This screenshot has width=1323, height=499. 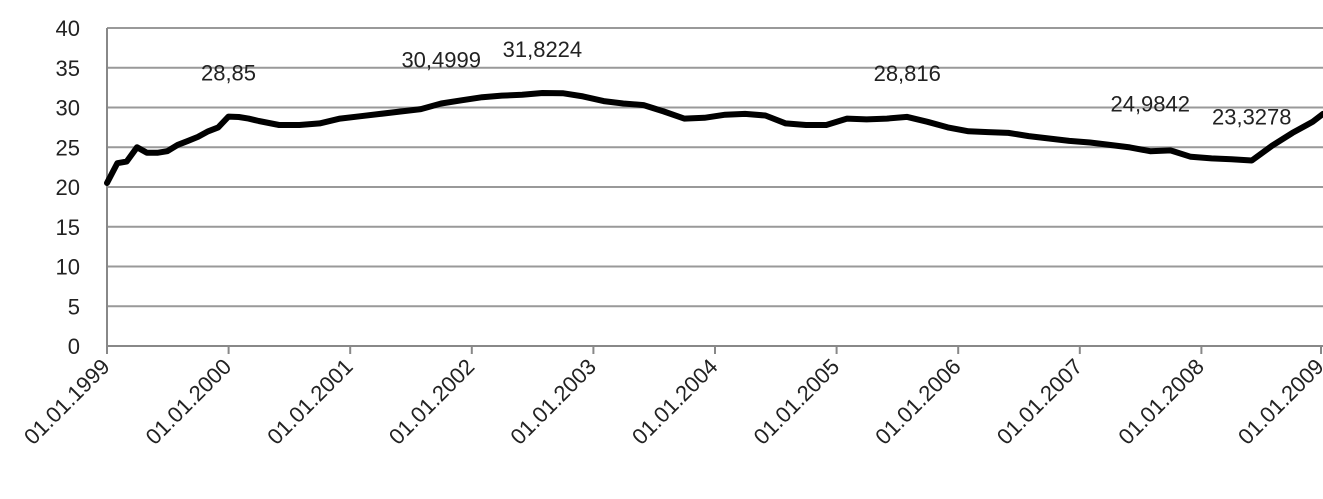 I want to click on y-tick-label: 35, so click(x=68, y=68).